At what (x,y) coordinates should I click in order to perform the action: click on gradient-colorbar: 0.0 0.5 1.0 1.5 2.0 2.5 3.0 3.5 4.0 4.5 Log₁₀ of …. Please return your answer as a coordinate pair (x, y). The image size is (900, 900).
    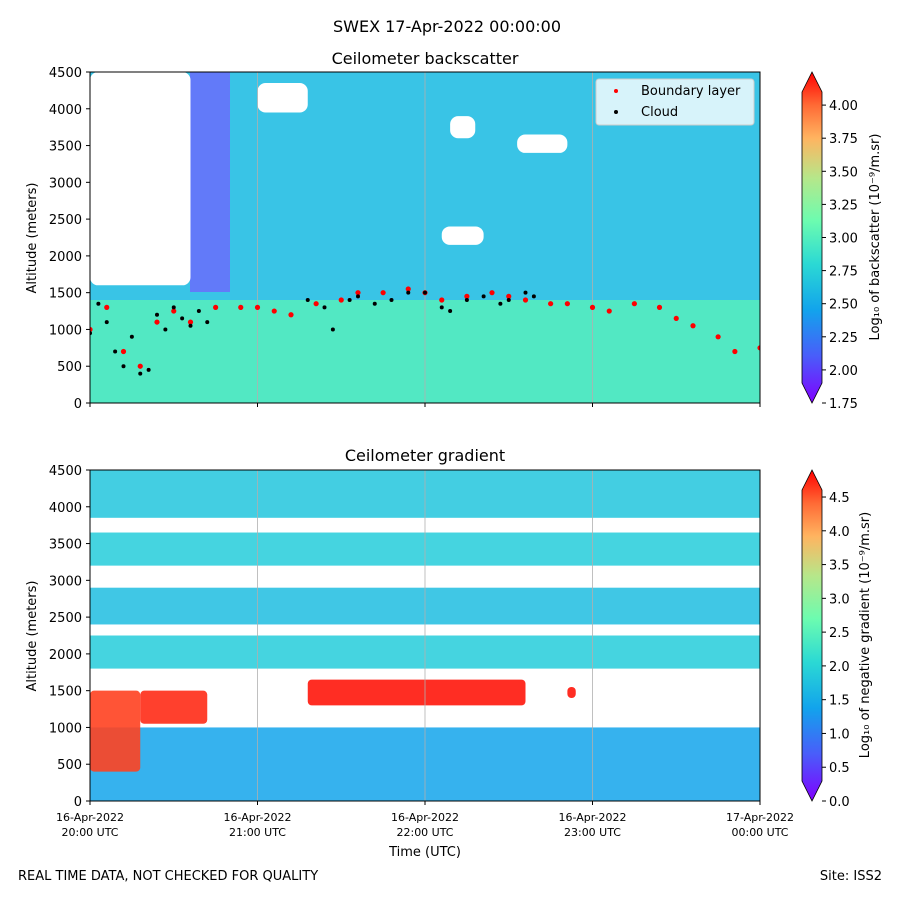
    Looking at the image, I should click on (837, 639).